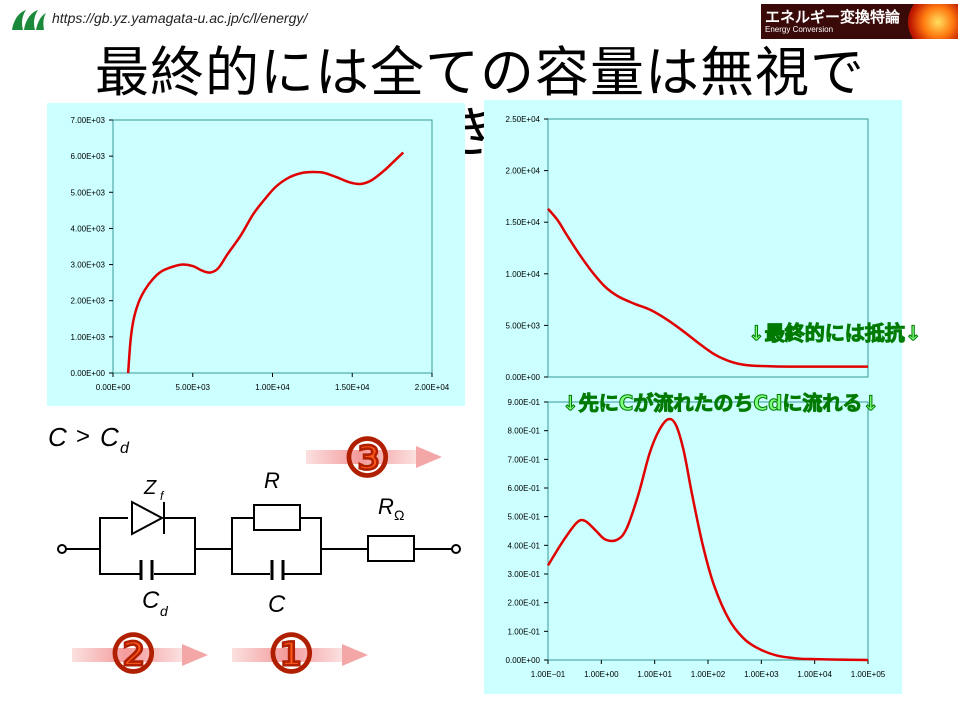 The height and width of the screenshot is (720, 960). What do you see at coordinates (88, 265) in the screenshot?
I see `y-tick-label: 3.00E+03` at bounding box center [88, 265].